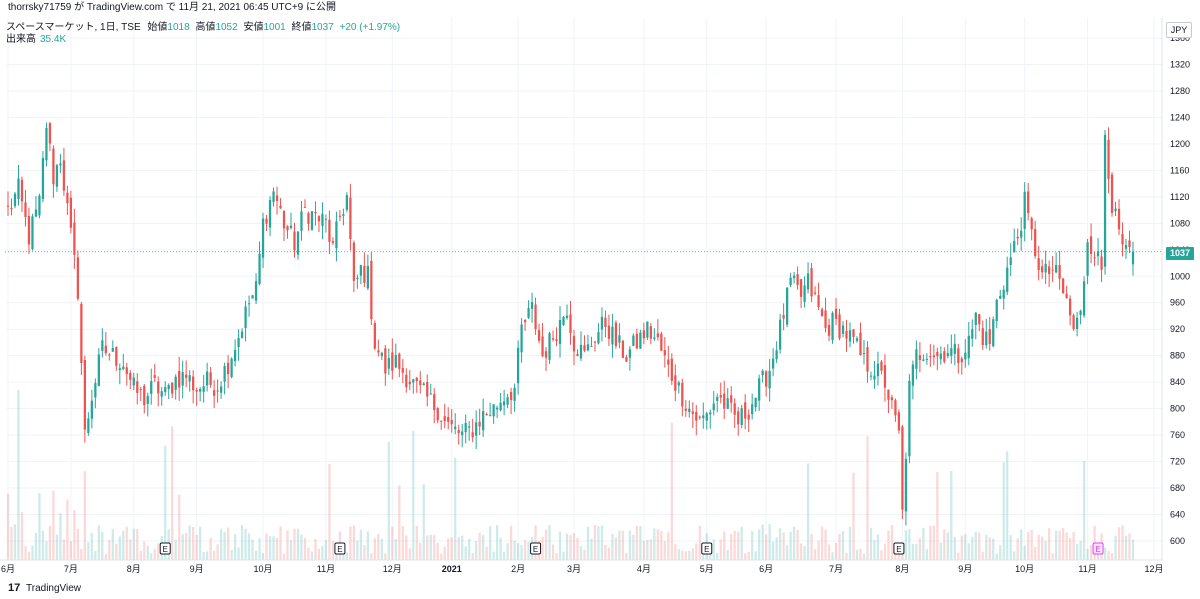  Describe the element at coordinates (707, 569) in the screenshot. I see `time-tick-label: 5月` at that location.